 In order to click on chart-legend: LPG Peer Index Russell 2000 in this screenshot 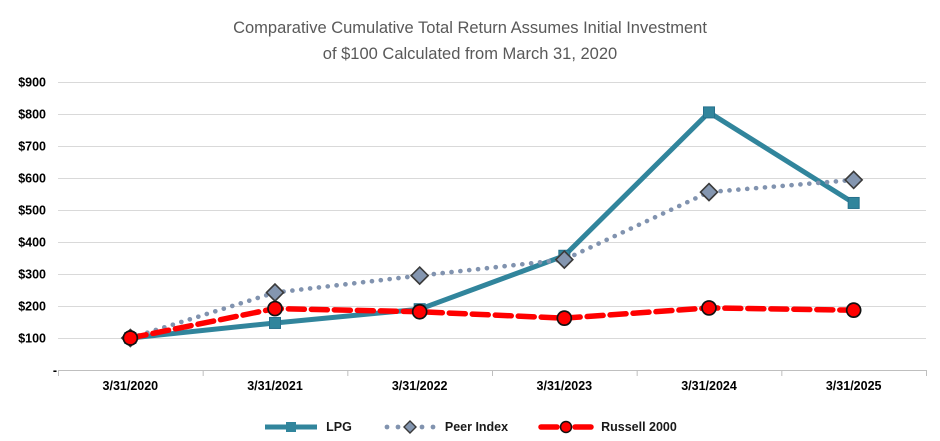, I will do `click(470, 427)`.